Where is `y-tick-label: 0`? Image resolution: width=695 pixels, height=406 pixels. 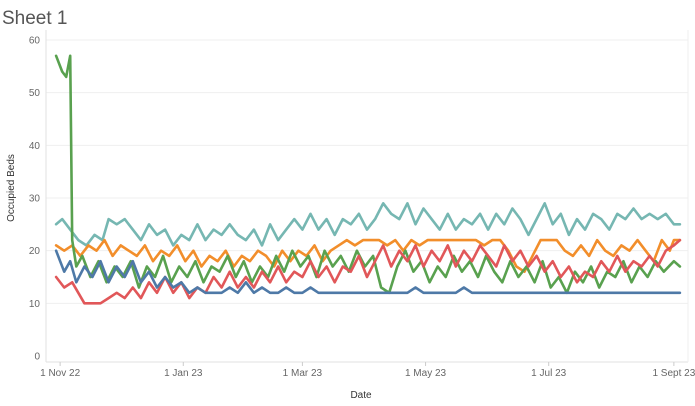
y-tick-label: 0 is located at coordinates (37, 357).